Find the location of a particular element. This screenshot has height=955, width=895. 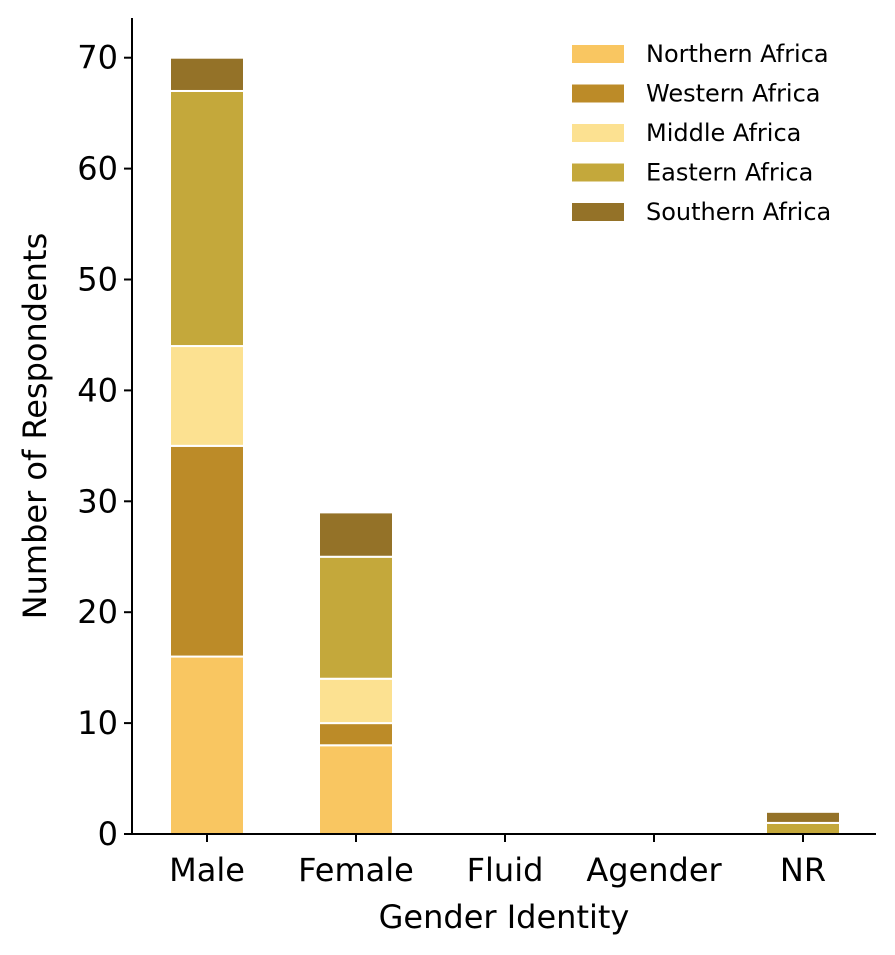

x-tick-label: Male is located at coordinates (207, 870).